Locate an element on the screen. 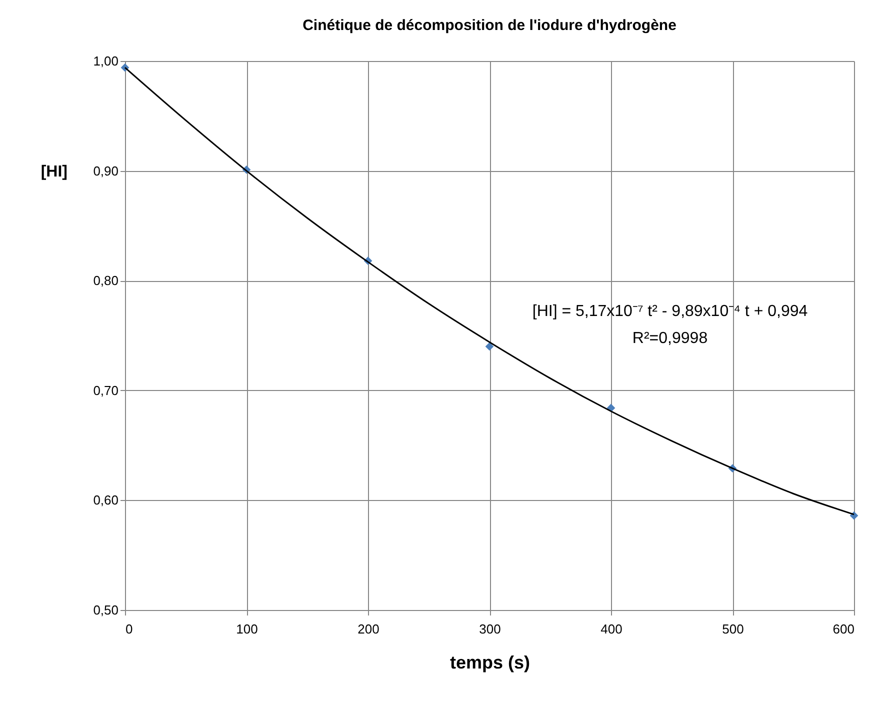  y-tick-label: 0,80 is located at coordinates (105, 280).